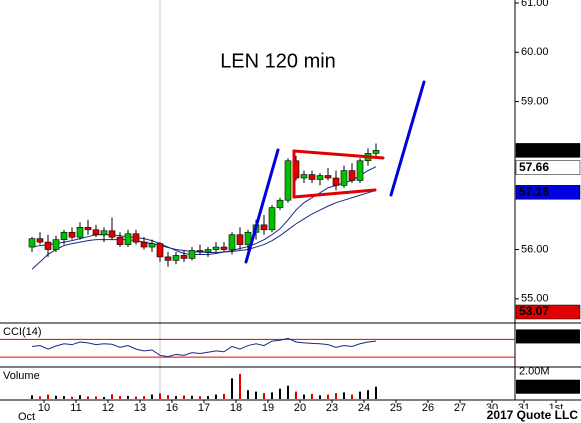 The width and height of the screenshot is (581, 423). What do you see at coordinates (534, 371) in the screenshot?
I see `volume-tick-label: 2.00M` at bounding box center [534, 371].